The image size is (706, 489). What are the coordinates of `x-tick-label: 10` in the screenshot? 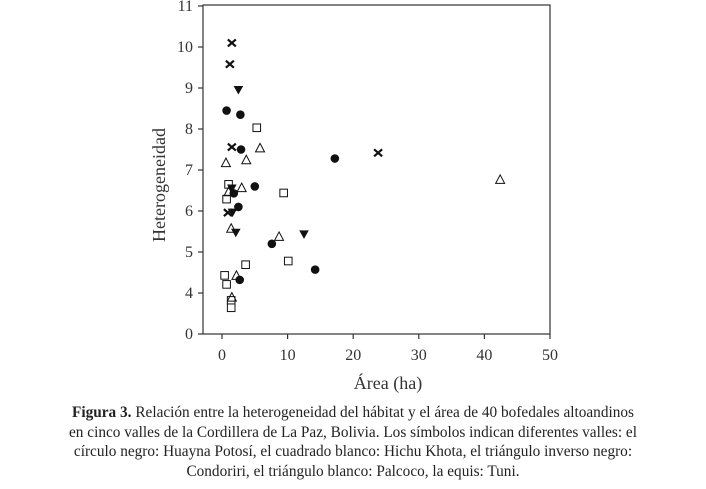 It's located at (288, 355).